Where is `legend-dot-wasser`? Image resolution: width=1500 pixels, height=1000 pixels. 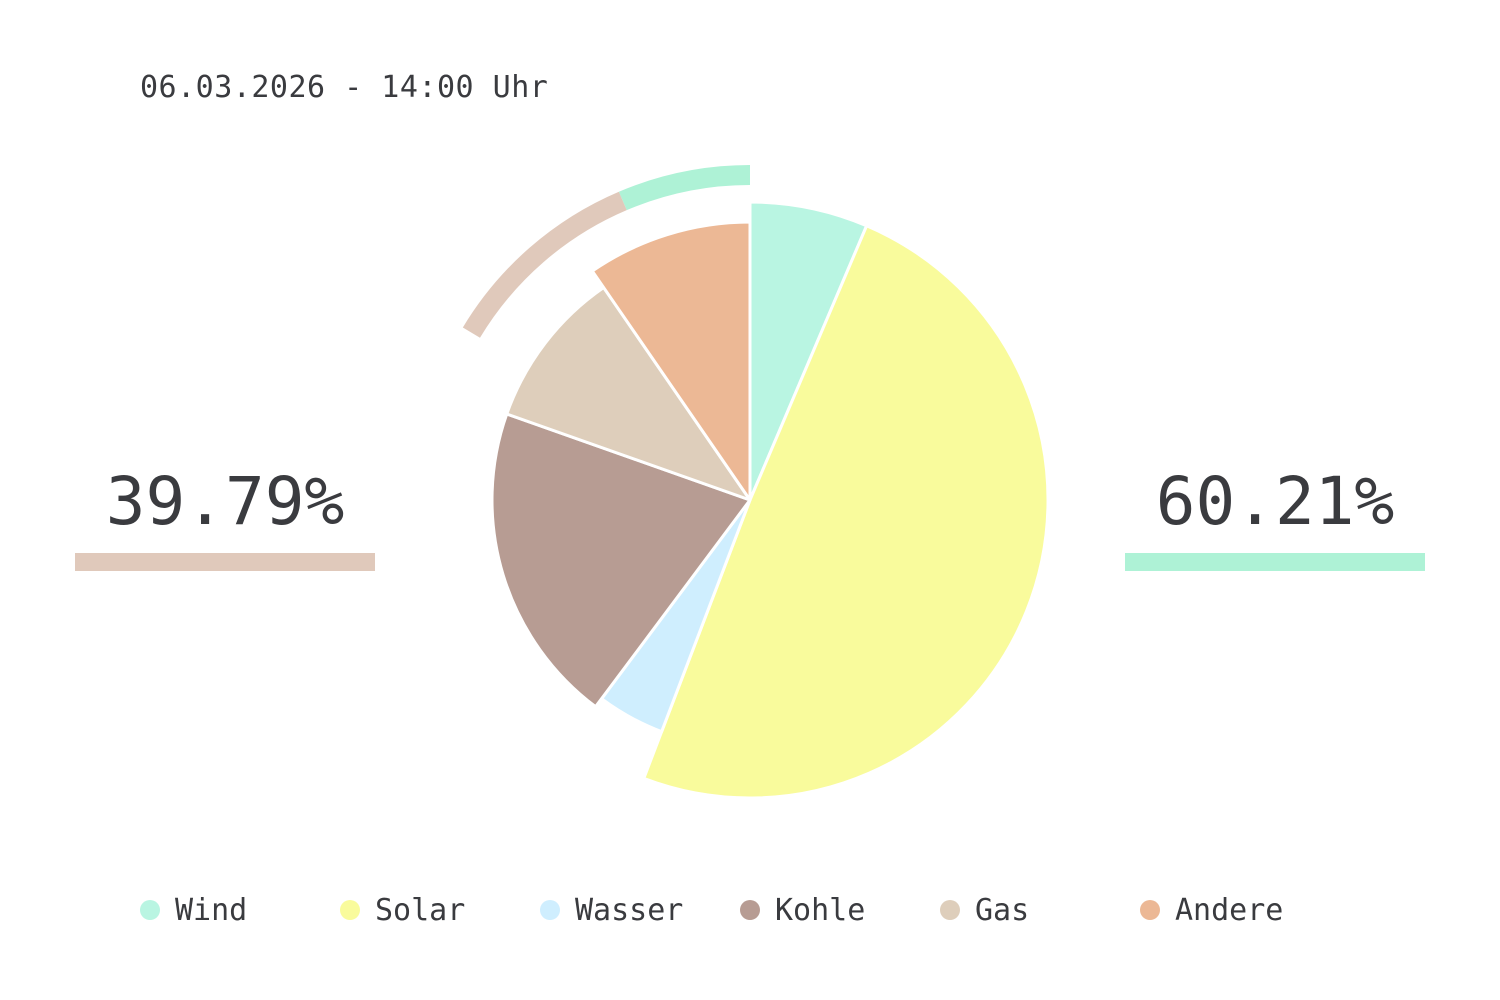
legend-dot-wasser is located at coordinates (550, 910).